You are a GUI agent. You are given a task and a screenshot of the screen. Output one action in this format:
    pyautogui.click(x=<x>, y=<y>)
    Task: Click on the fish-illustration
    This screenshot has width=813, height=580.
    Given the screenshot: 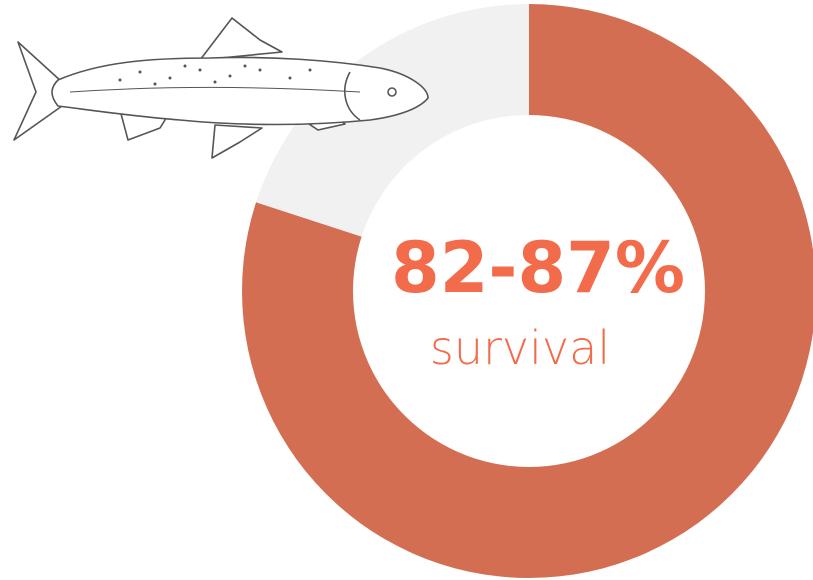 What is the action you would take?
    pyautogui.click(x=221, y=88)
    